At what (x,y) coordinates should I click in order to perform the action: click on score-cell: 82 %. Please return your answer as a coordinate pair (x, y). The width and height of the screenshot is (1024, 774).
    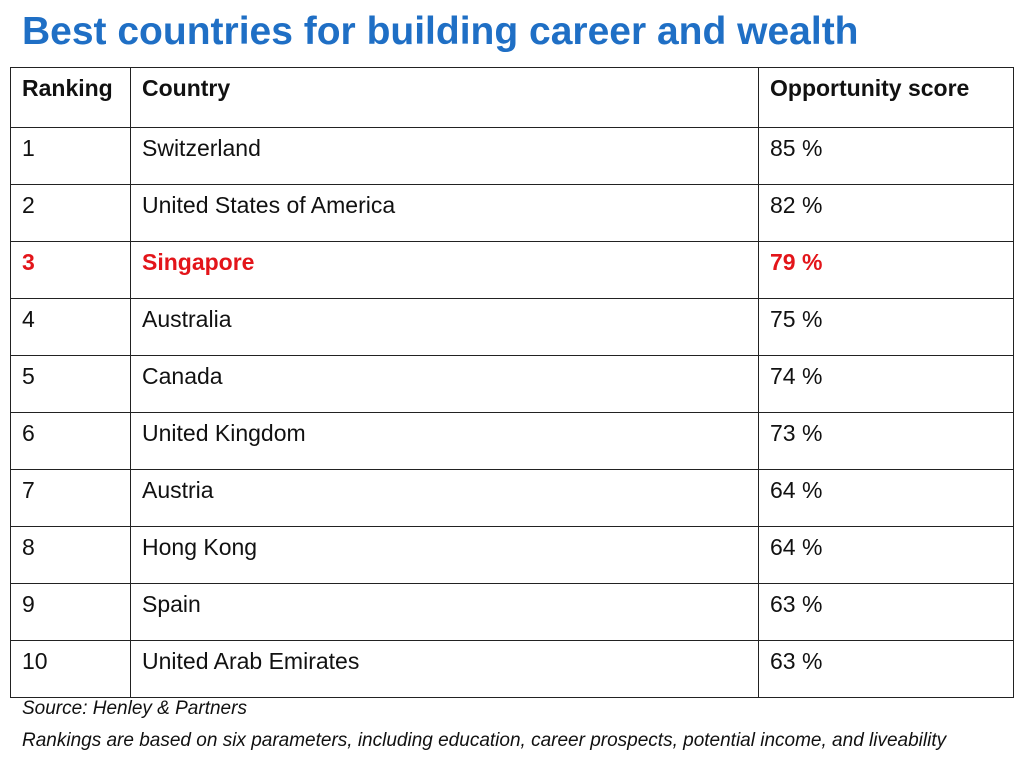
    Looking at the image, I should click on (886, 213).